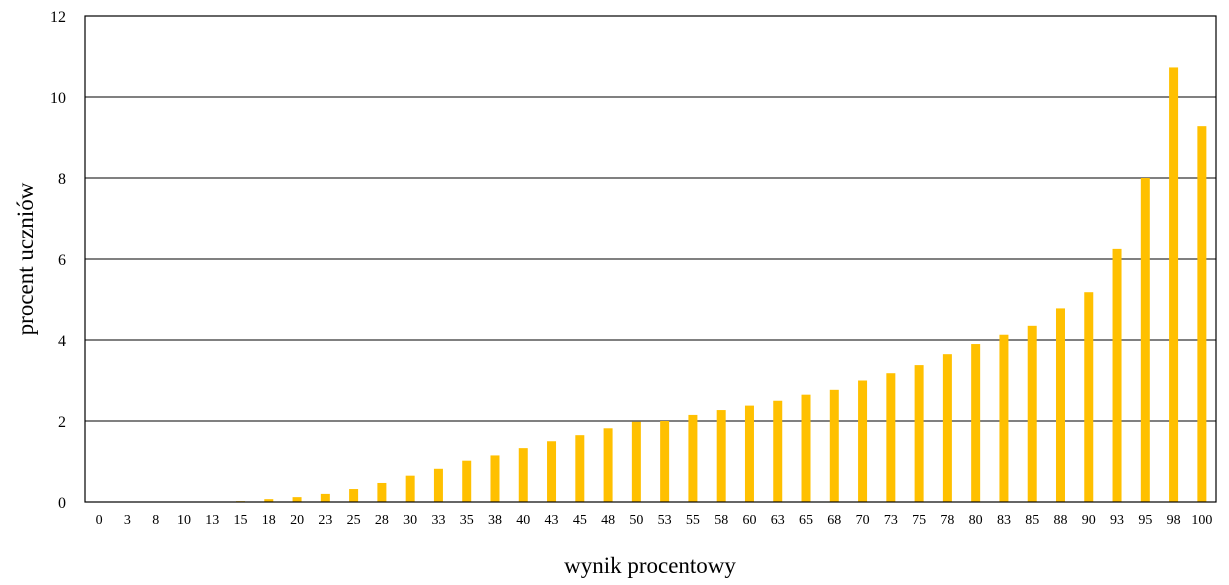 The image size is (1229, 585). Describe the element at coordinates (1174, 520) in the screenshot. I see `x-tick-label: 98` at that location.